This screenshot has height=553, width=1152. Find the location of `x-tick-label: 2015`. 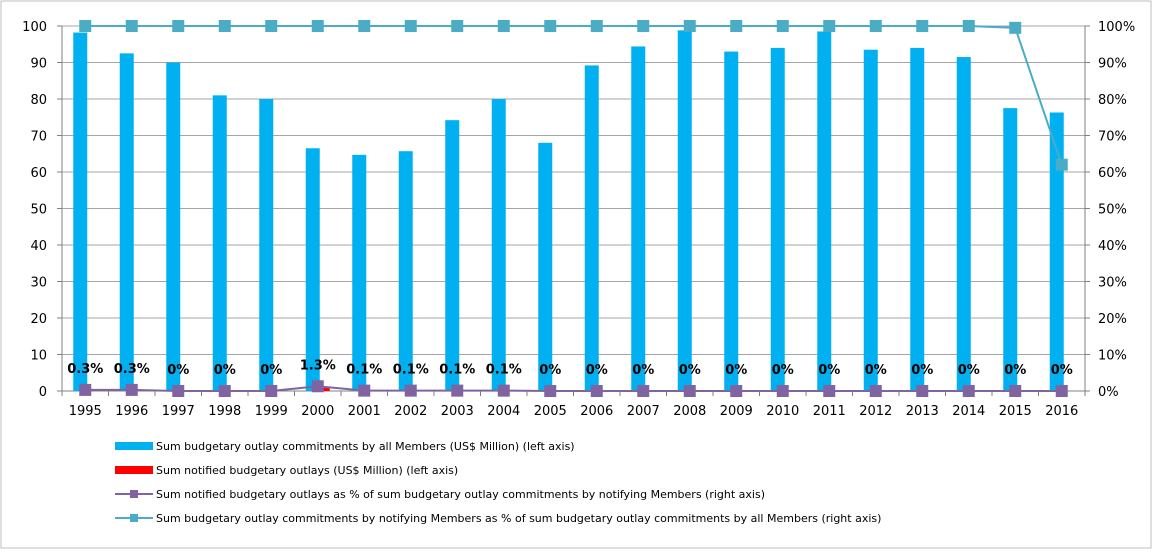

x-tick-label: 2015 is located at coordinates (1015, 411).